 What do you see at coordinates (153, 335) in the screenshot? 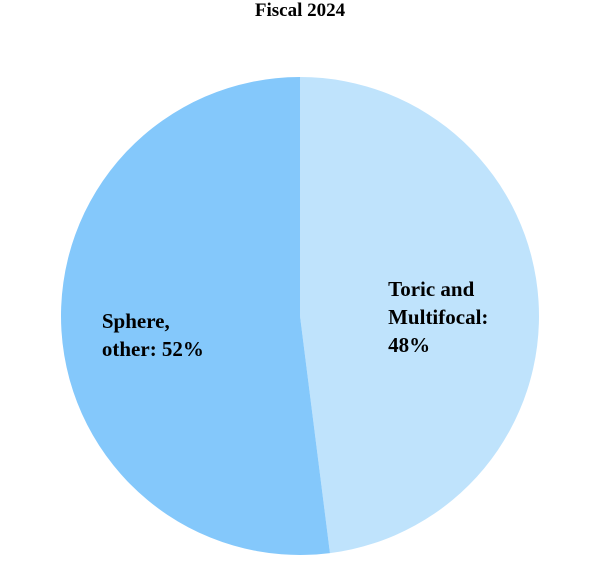
I see `data-label: Sphere, other: 52%` at bounding box center [153, 335].